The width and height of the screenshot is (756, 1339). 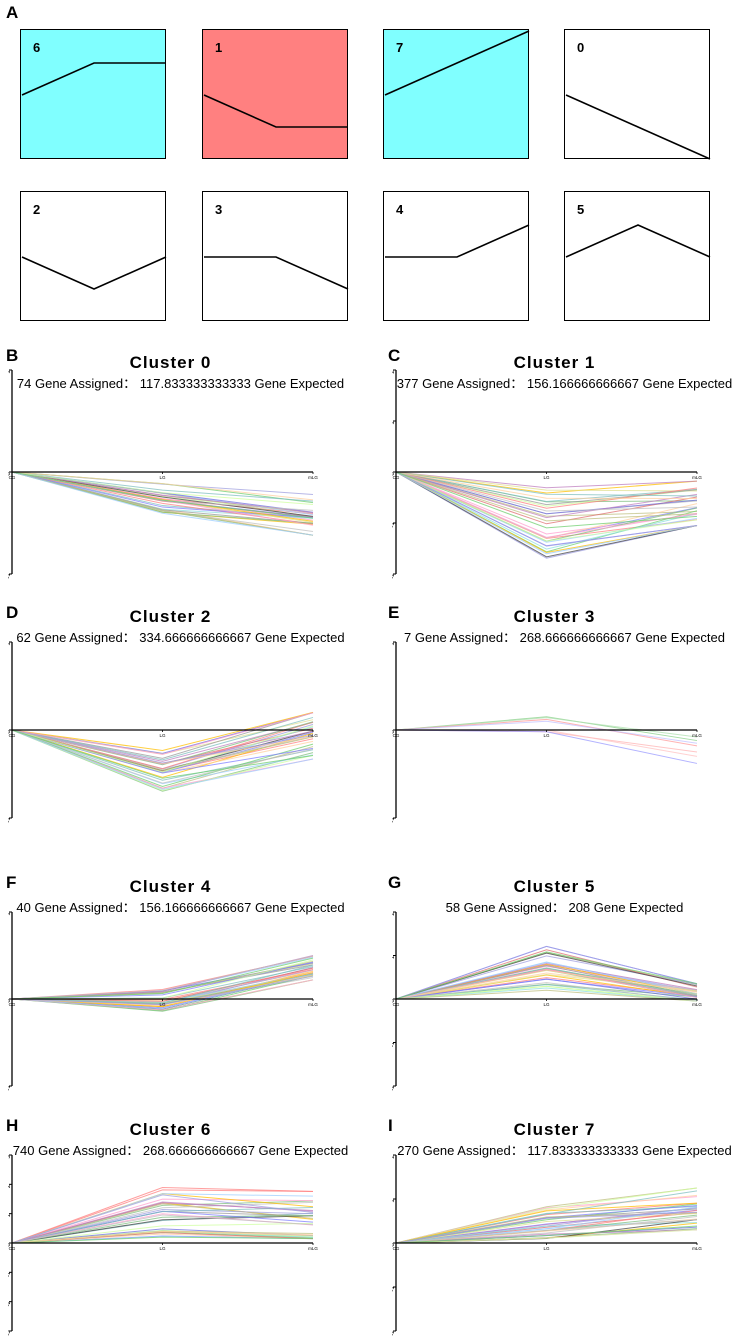 What do you see at coordinates (170, 616) in the screenshot?
I see `cluster-title: Cluster 2` at bounding box center [170, 616].